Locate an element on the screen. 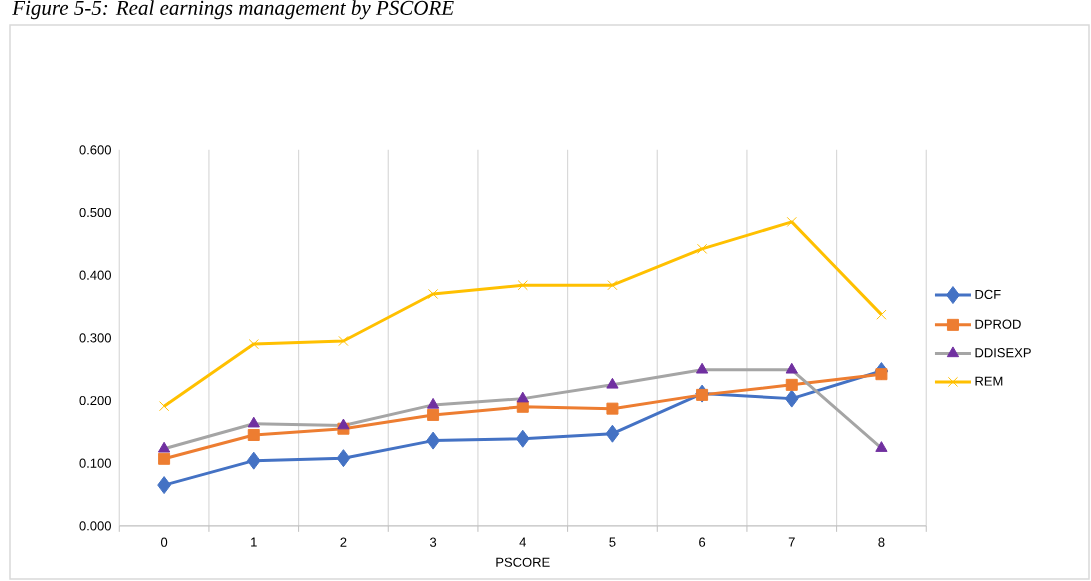  y-tick-label: 0.600 is located at coordinates (95, 150).